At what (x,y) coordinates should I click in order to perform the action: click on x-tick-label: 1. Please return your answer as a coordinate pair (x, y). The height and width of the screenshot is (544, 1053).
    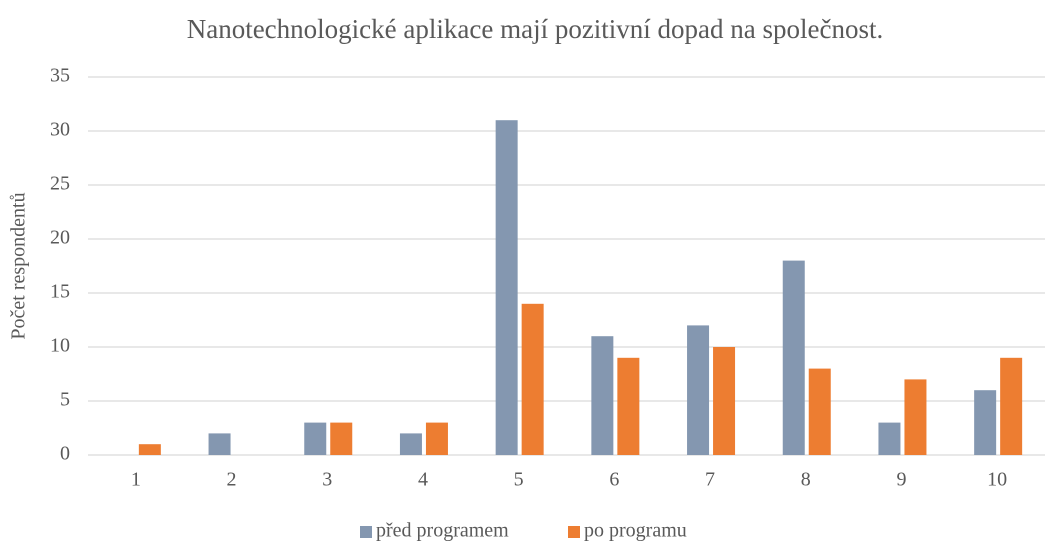
    Looking at the image, I should click on (136, 480).